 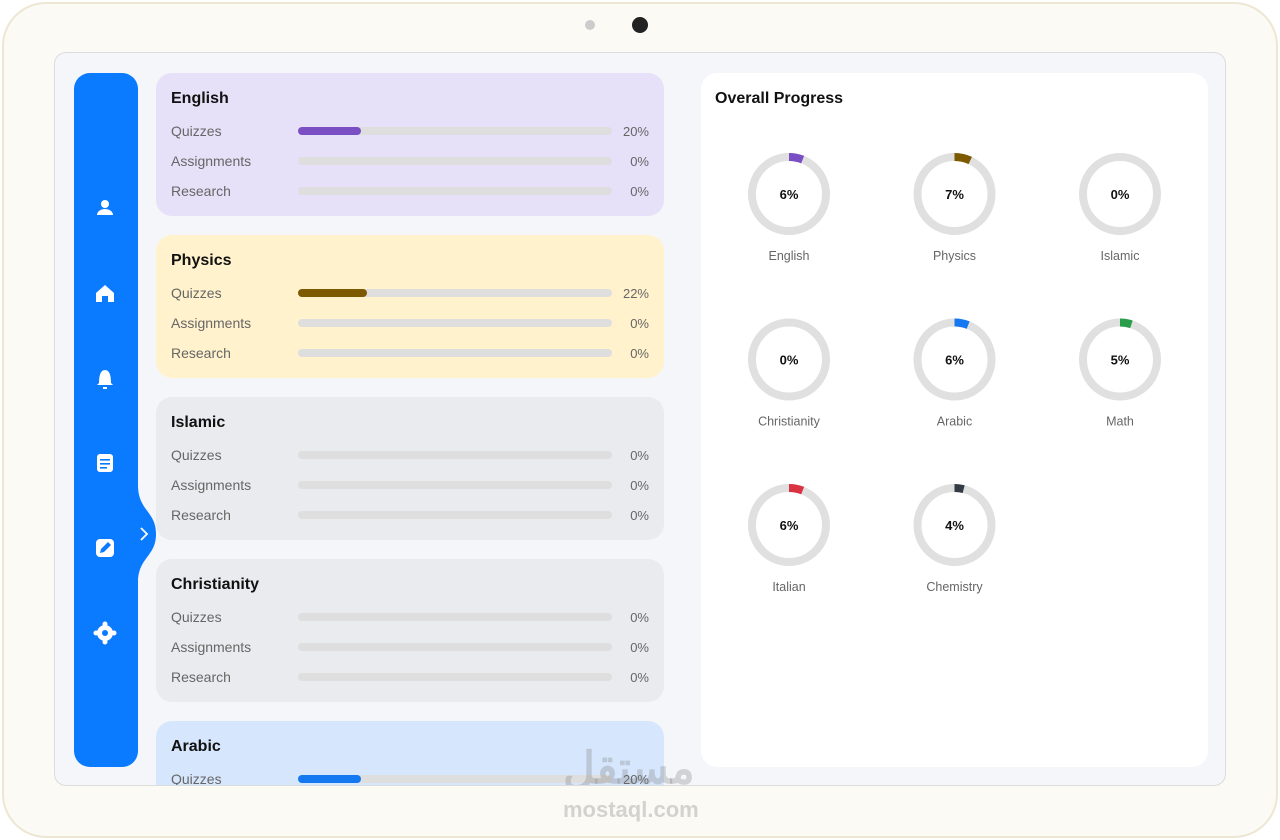 I want to click on subject-title: Physics, so click(x=201, y=260).